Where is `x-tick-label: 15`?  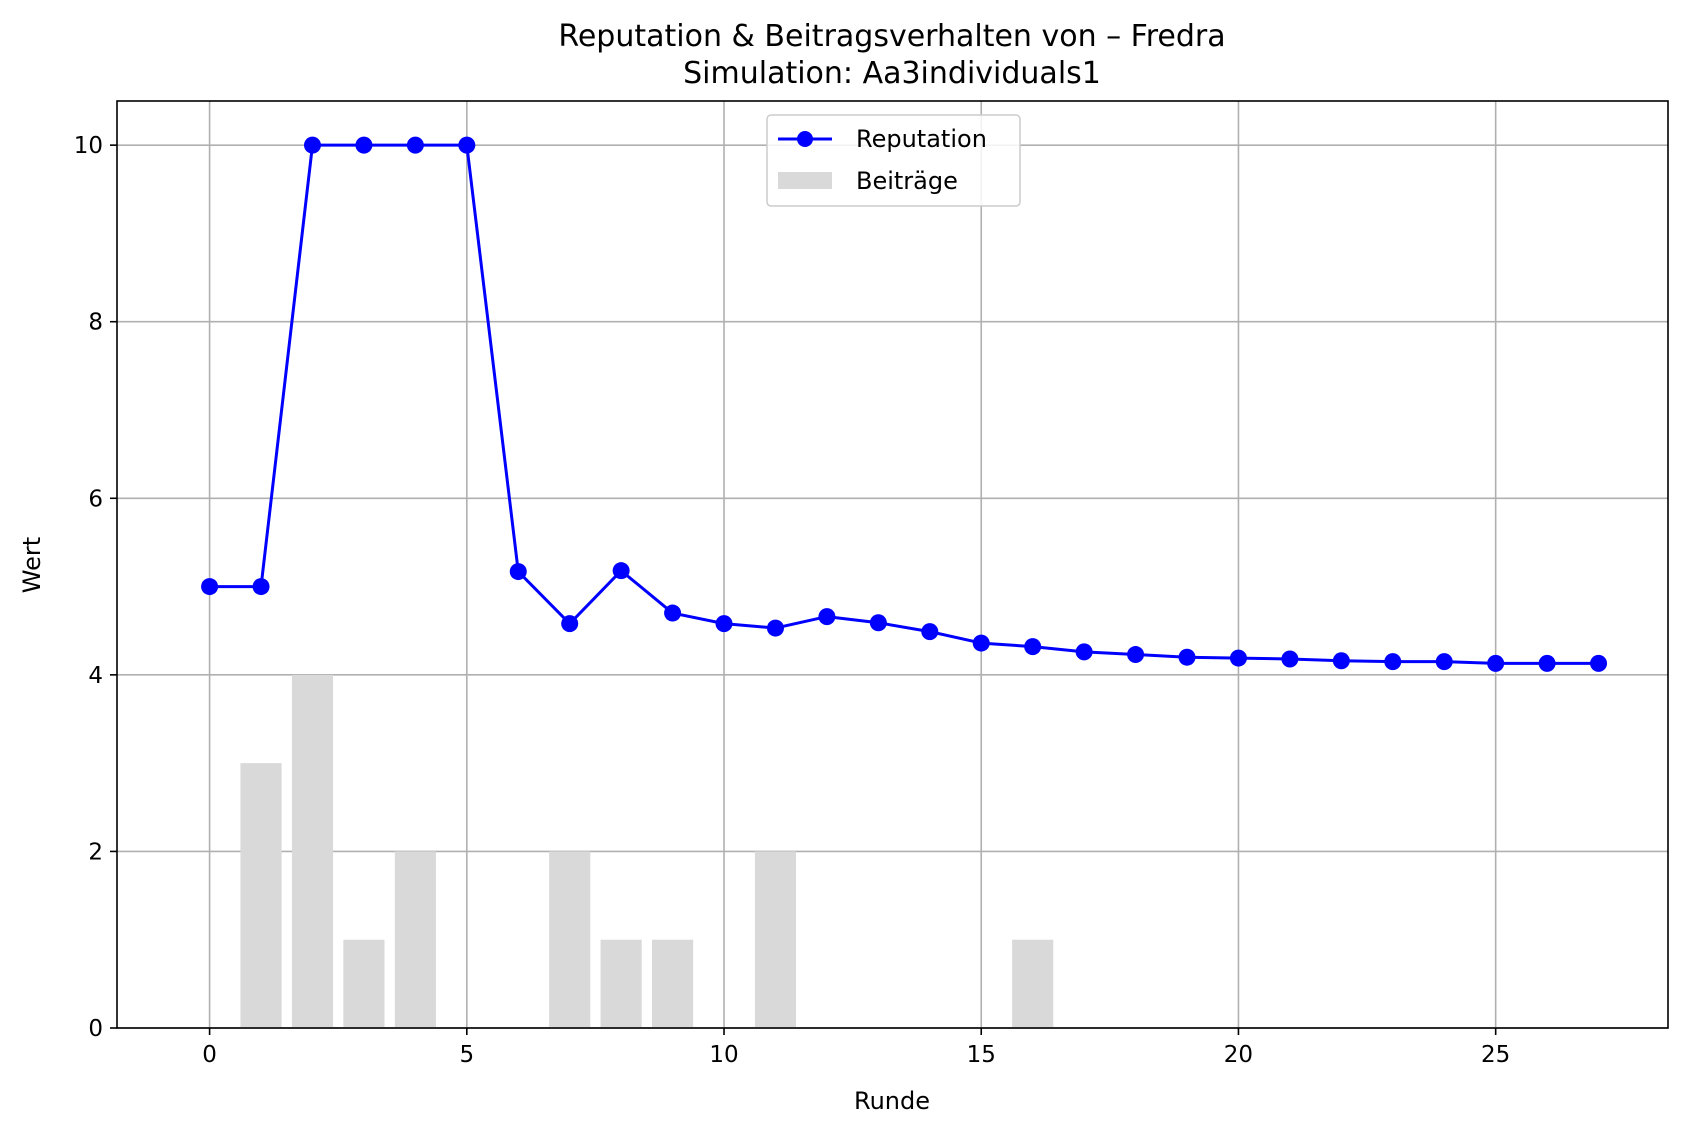
x-tick-label: 15 is located at coordinates (981, 1055).